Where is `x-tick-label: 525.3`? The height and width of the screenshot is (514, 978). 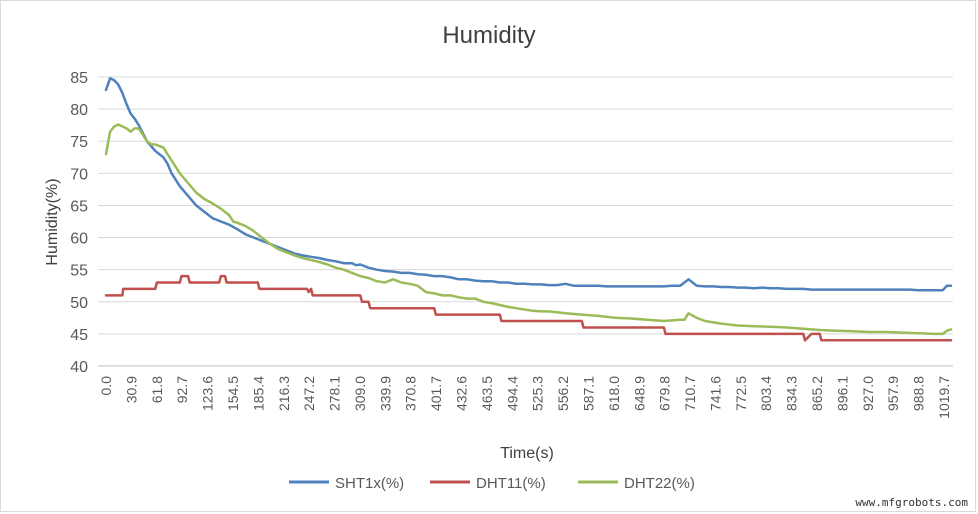
x-tick-label: 525.3 is located at coordinates (538, 393).